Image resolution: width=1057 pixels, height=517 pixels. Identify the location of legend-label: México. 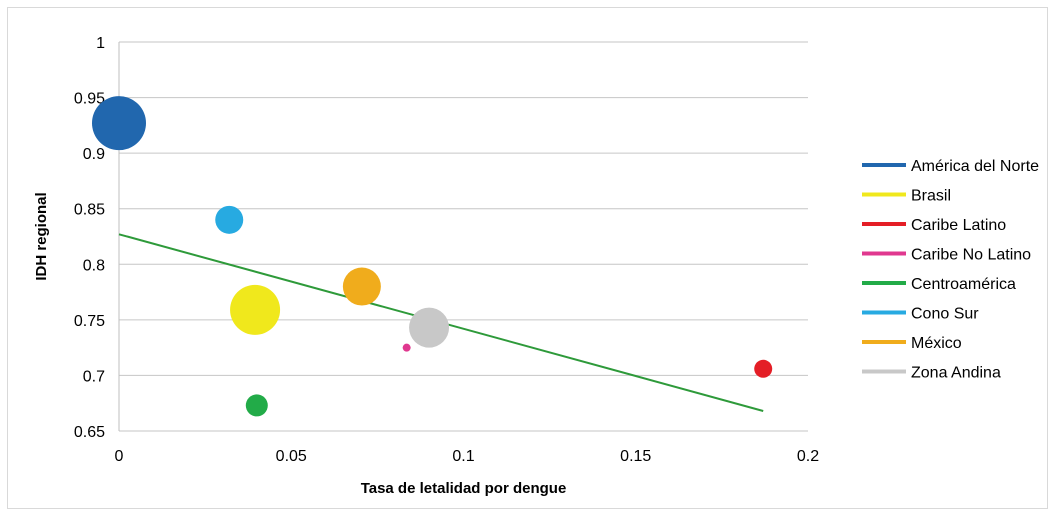
(936, 343).